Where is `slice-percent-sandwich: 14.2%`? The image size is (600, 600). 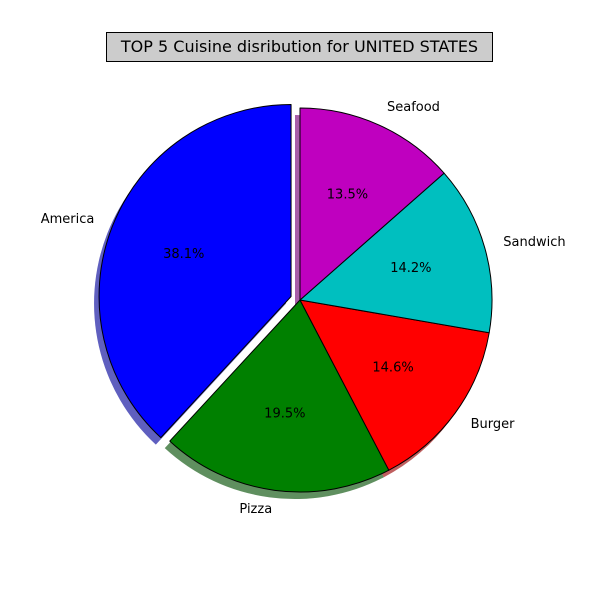 slice-percent-sandwich: 14.2% is located at coordinates (410, 268).